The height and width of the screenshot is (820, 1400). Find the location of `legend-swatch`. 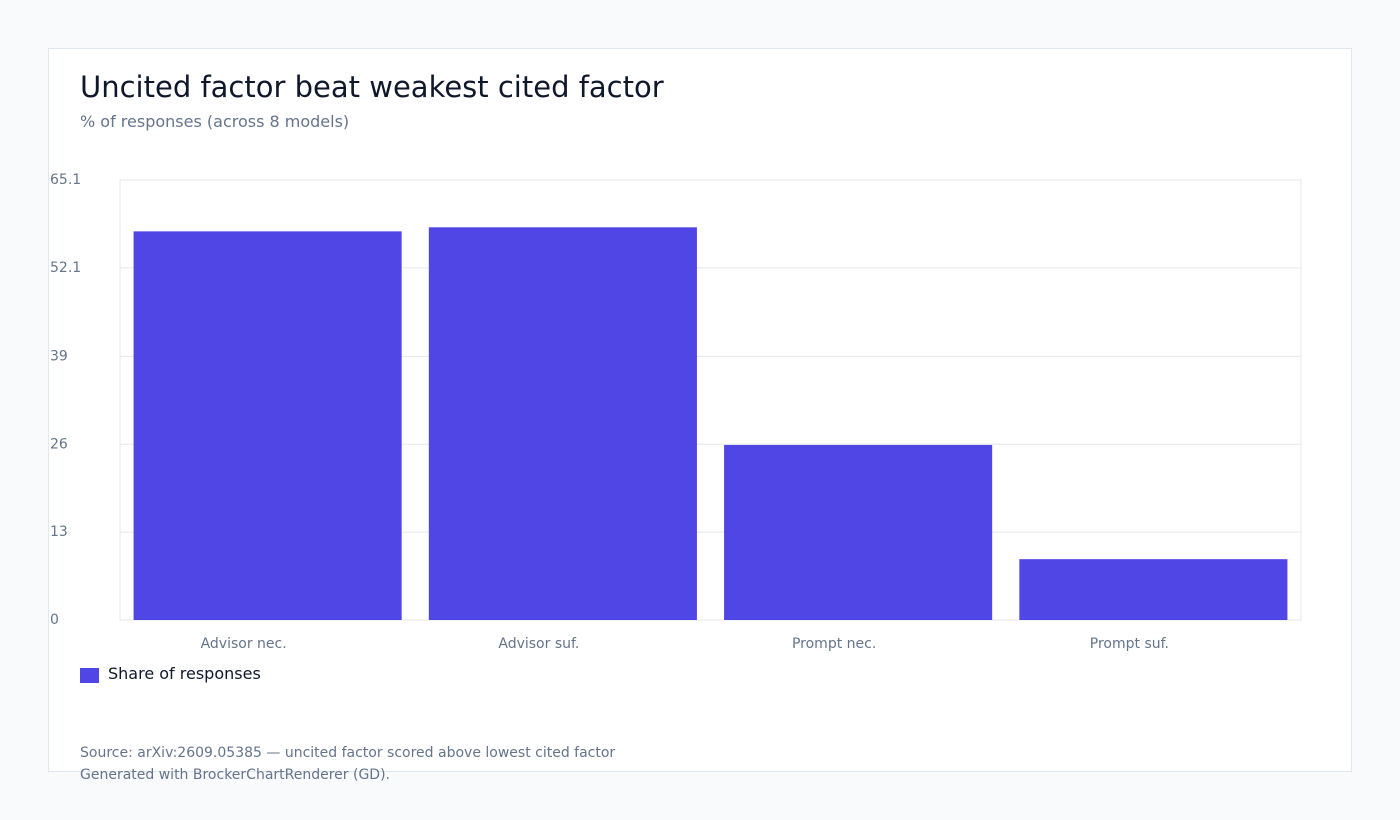

legend-swatch is located at coordinates (89, 675).